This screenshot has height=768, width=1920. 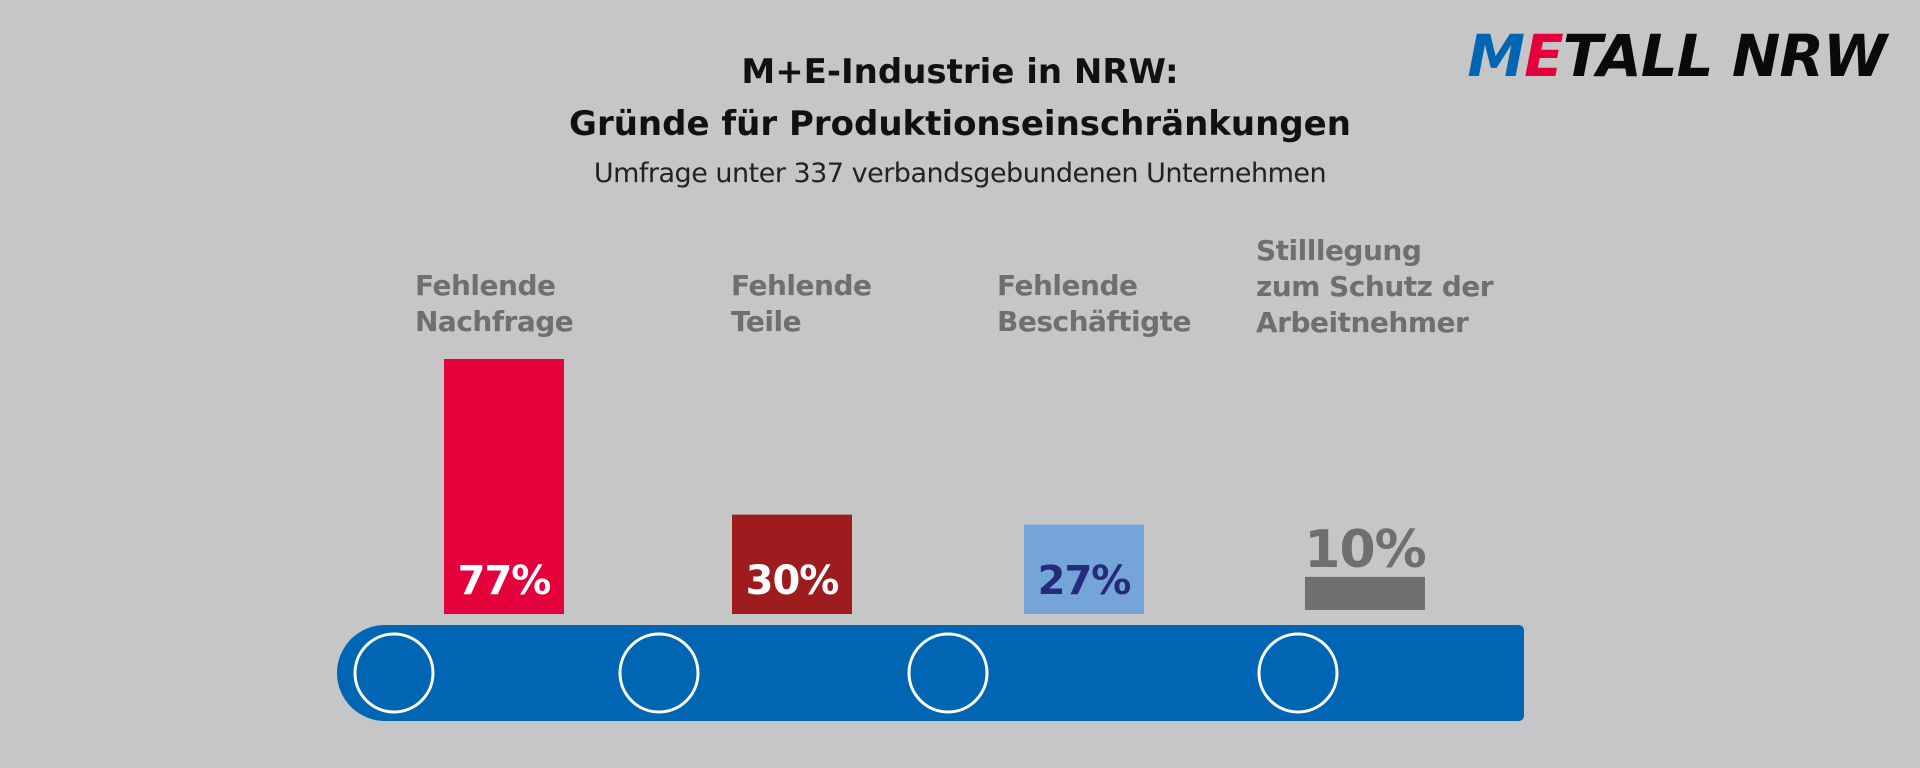 I want to click on bar-value-label-4: 10%, so click(x=1364, y=550).